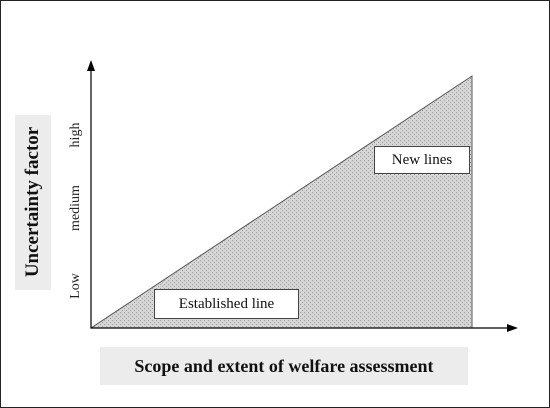 This screenshot has width=550, height=408. Describe the element at coordinates (75, 286) in the screenshot. I see `y-tick-low: Low` at that location.